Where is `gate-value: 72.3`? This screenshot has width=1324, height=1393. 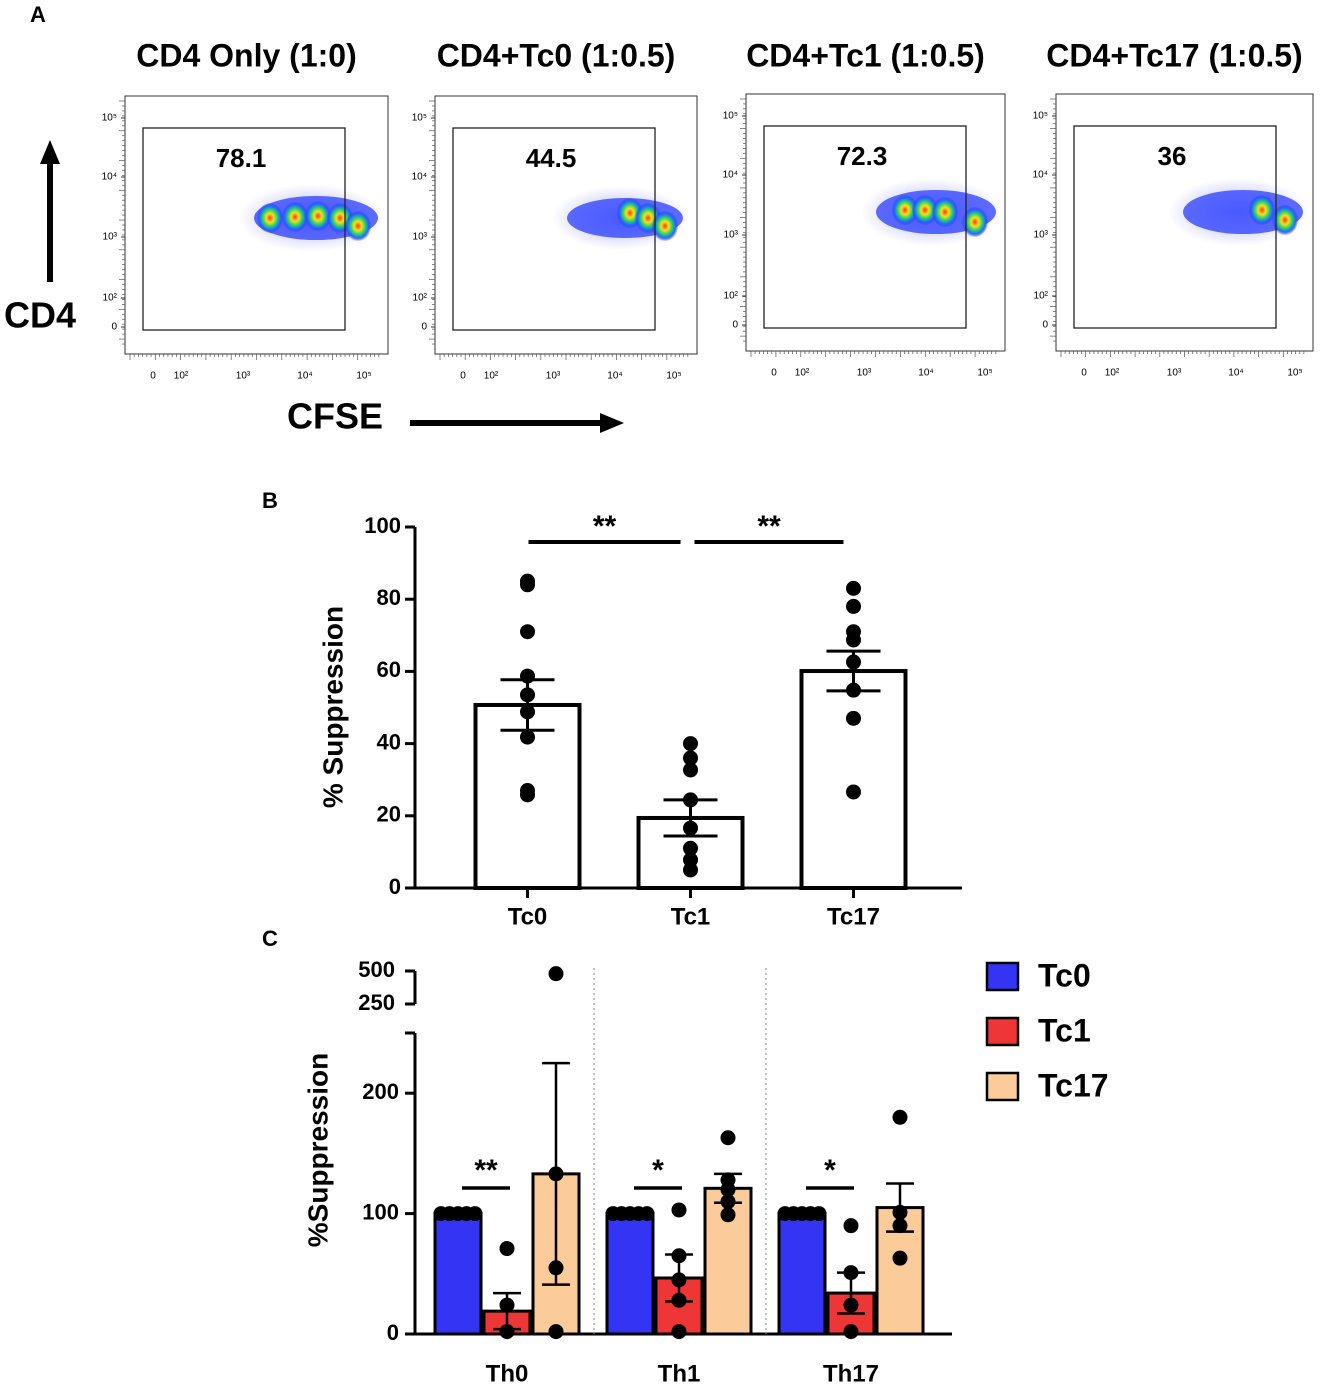 gate-value: 72.3 is located at coordinates (862, 156).